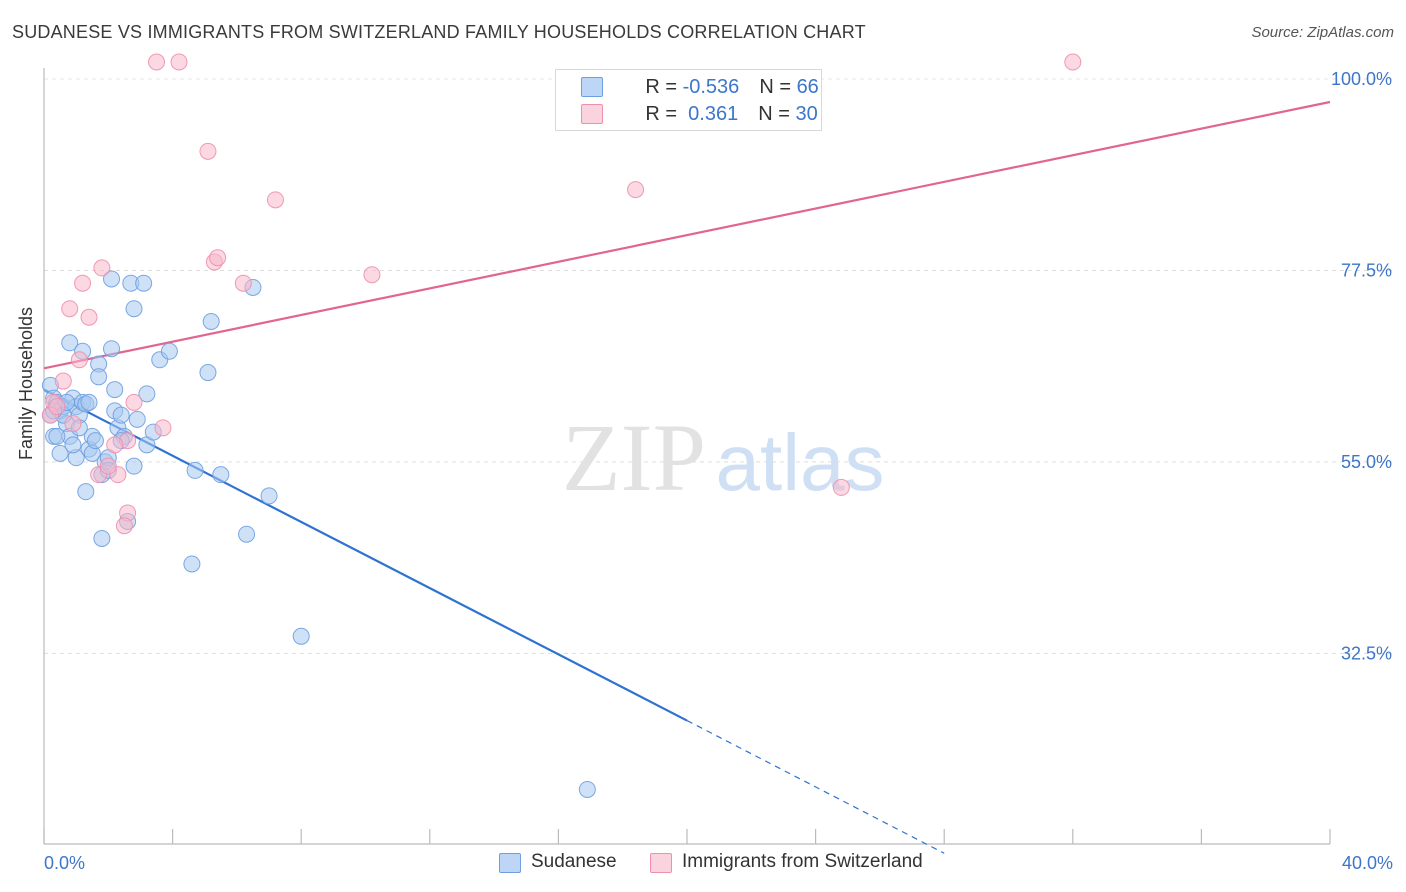 This screenshot has height=892, width=1406. What do you see at coordinates (800, 462) in the screenshot?
I see `watermark-atlas: atlas` at bounding box center [800, 462].